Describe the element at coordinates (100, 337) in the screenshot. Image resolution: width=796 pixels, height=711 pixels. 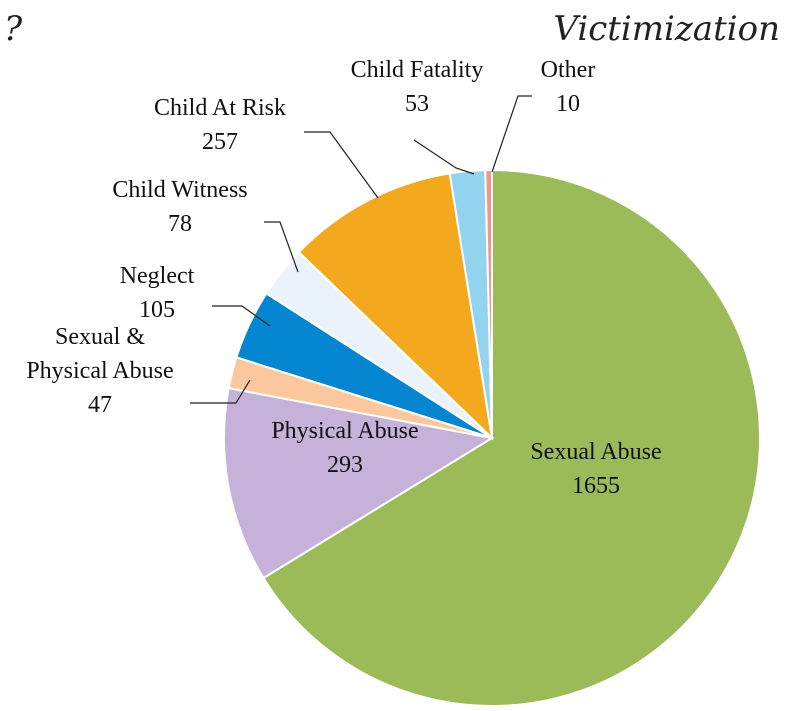
I see `slice-label-sexual-and-physical-abuse-line-1: Sexual &` at that location.